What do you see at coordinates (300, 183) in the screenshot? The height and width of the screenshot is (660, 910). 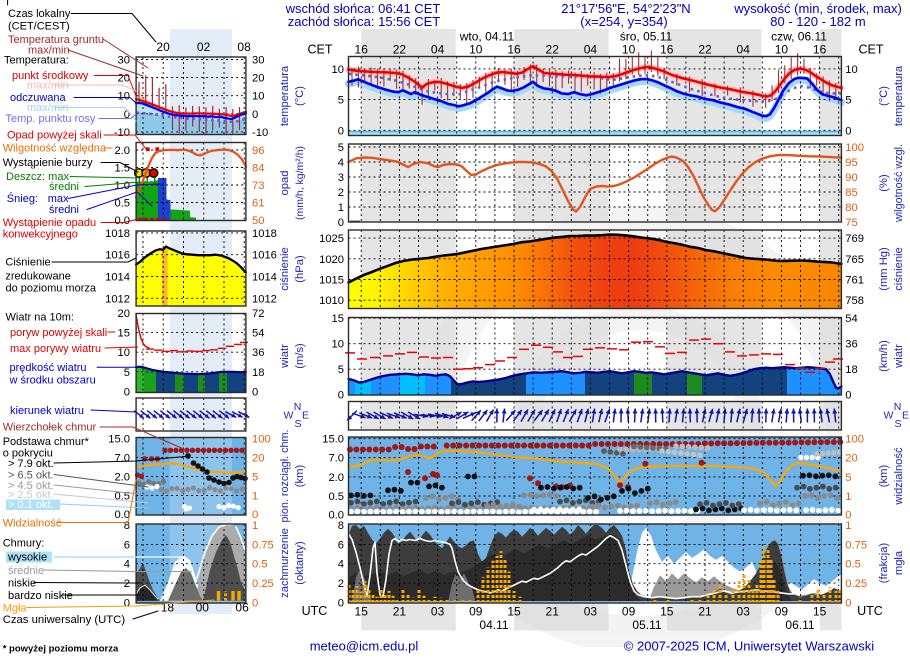 I see `svg-text: (mm/h, kg/m²/h)` at bounding box center [300, 183].